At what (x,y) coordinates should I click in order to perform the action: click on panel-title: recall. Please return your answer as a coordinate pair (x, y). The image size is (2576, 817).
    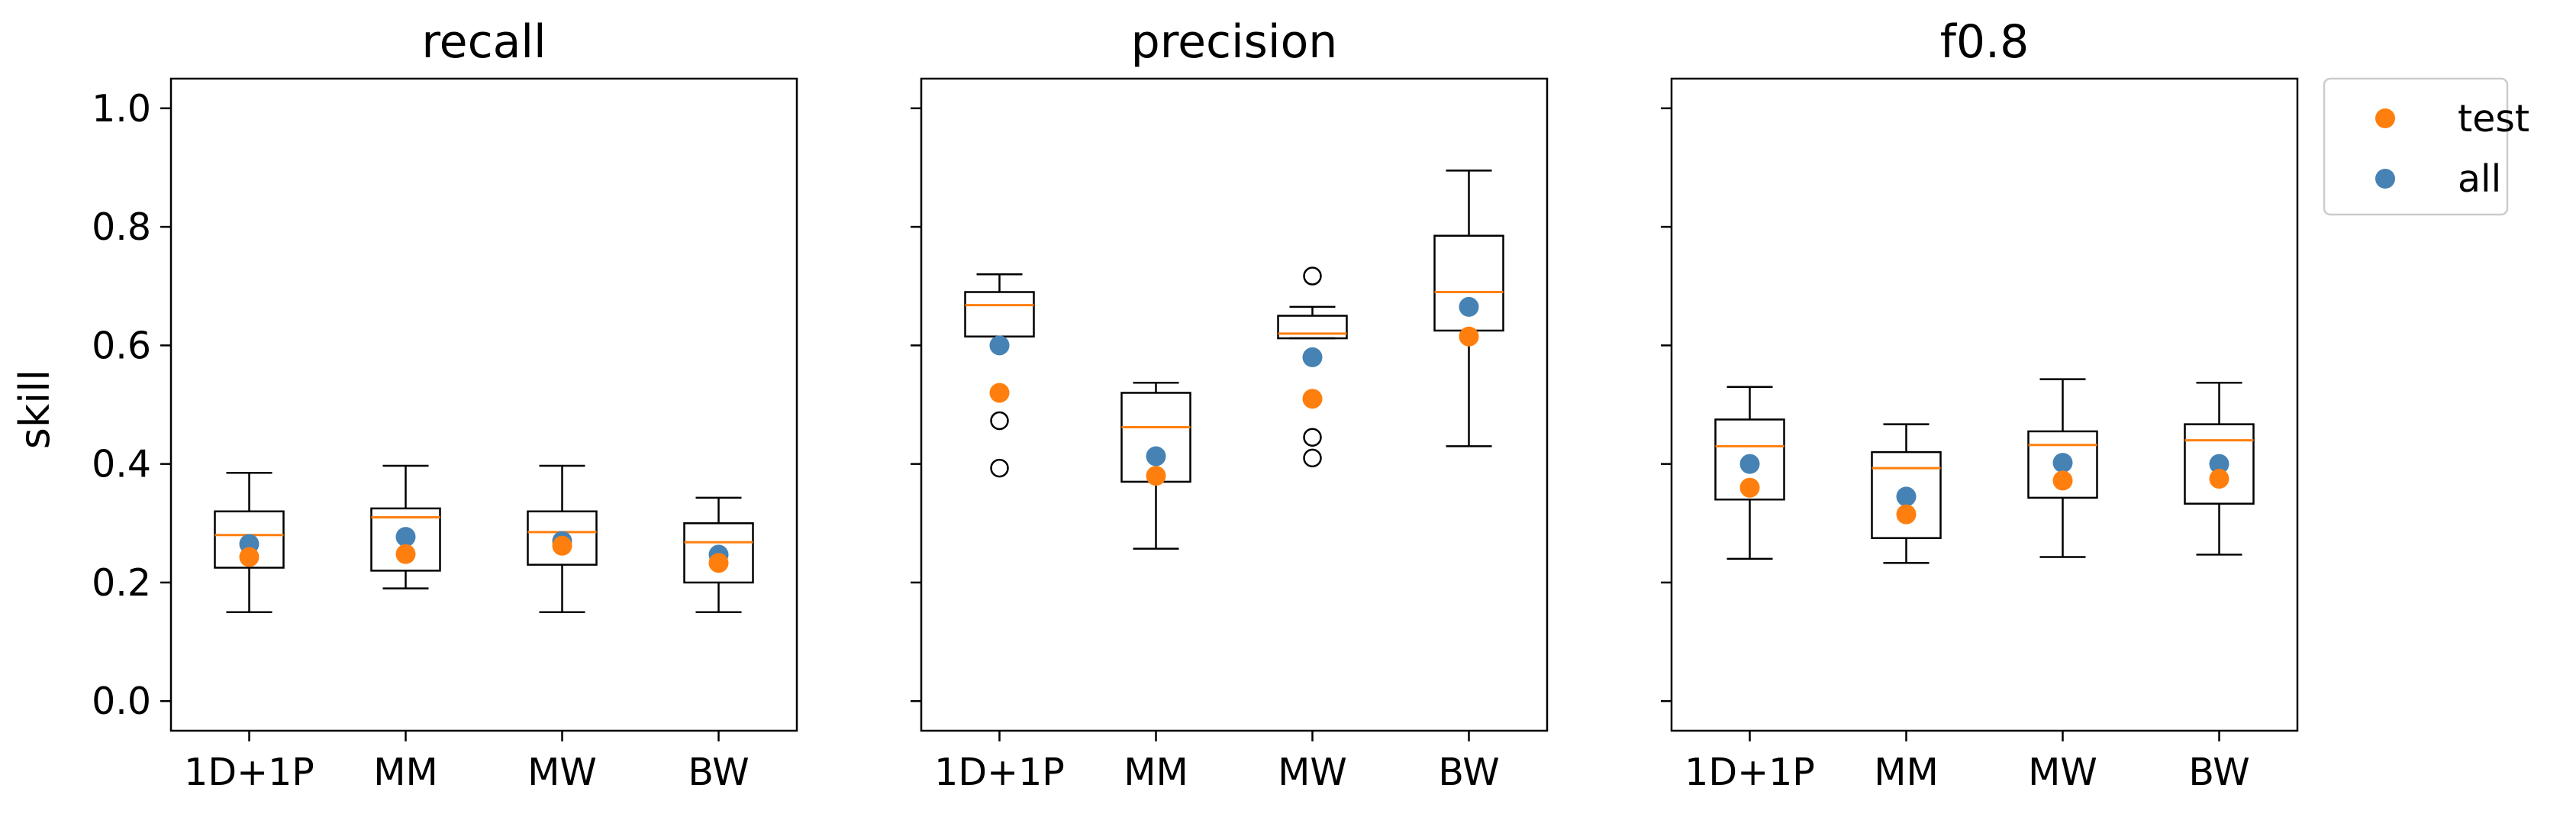
    Looking at the image, I should click on (484, 42).